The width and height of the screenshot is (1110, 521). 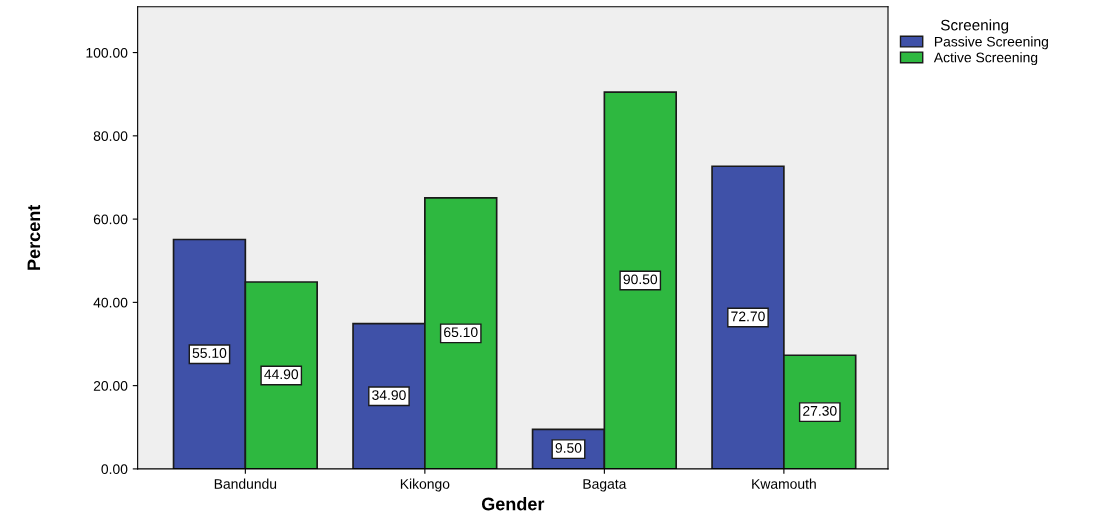 I want to click on x-tick-label: Kwamouth, so click(x=784, y=483).